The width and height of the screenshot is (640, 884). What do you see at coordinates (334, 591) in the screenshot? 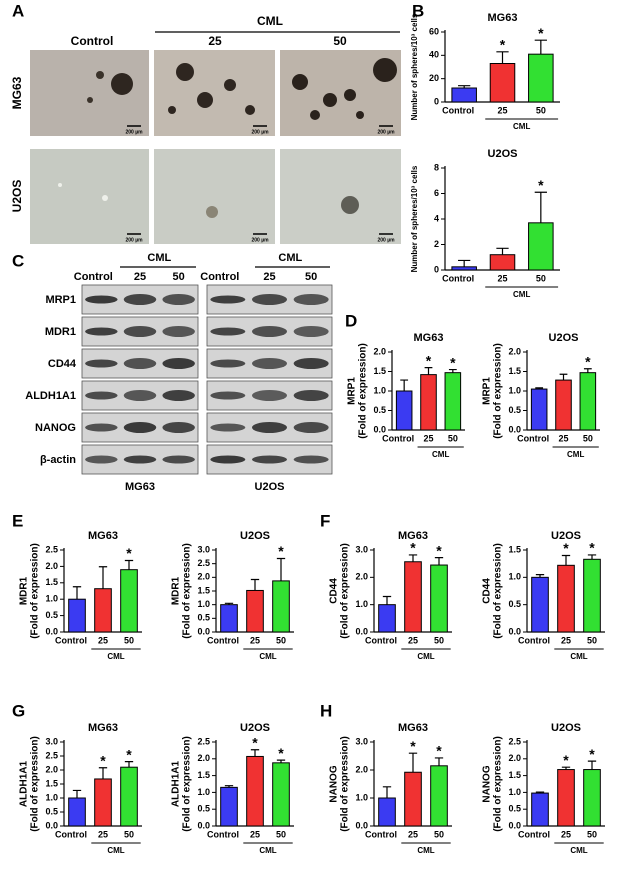
I see `y-axis-label: CD44` at bounding box center [334, 591].